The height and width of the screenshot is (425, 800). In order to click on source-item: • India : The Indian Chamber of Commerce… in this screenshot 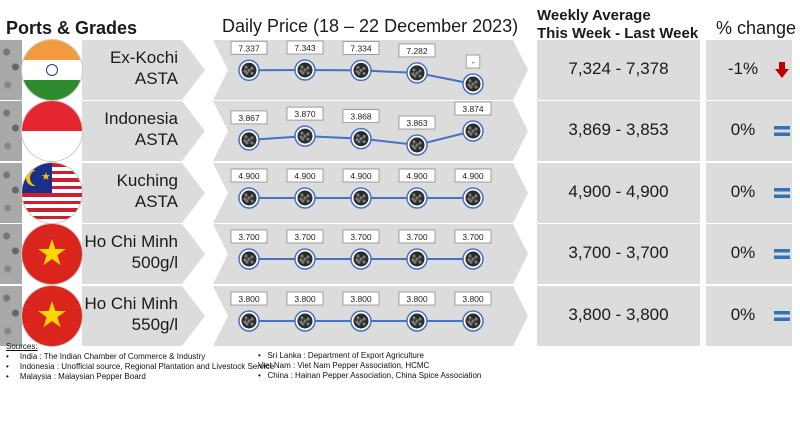, I will do `click(106, 356)`.